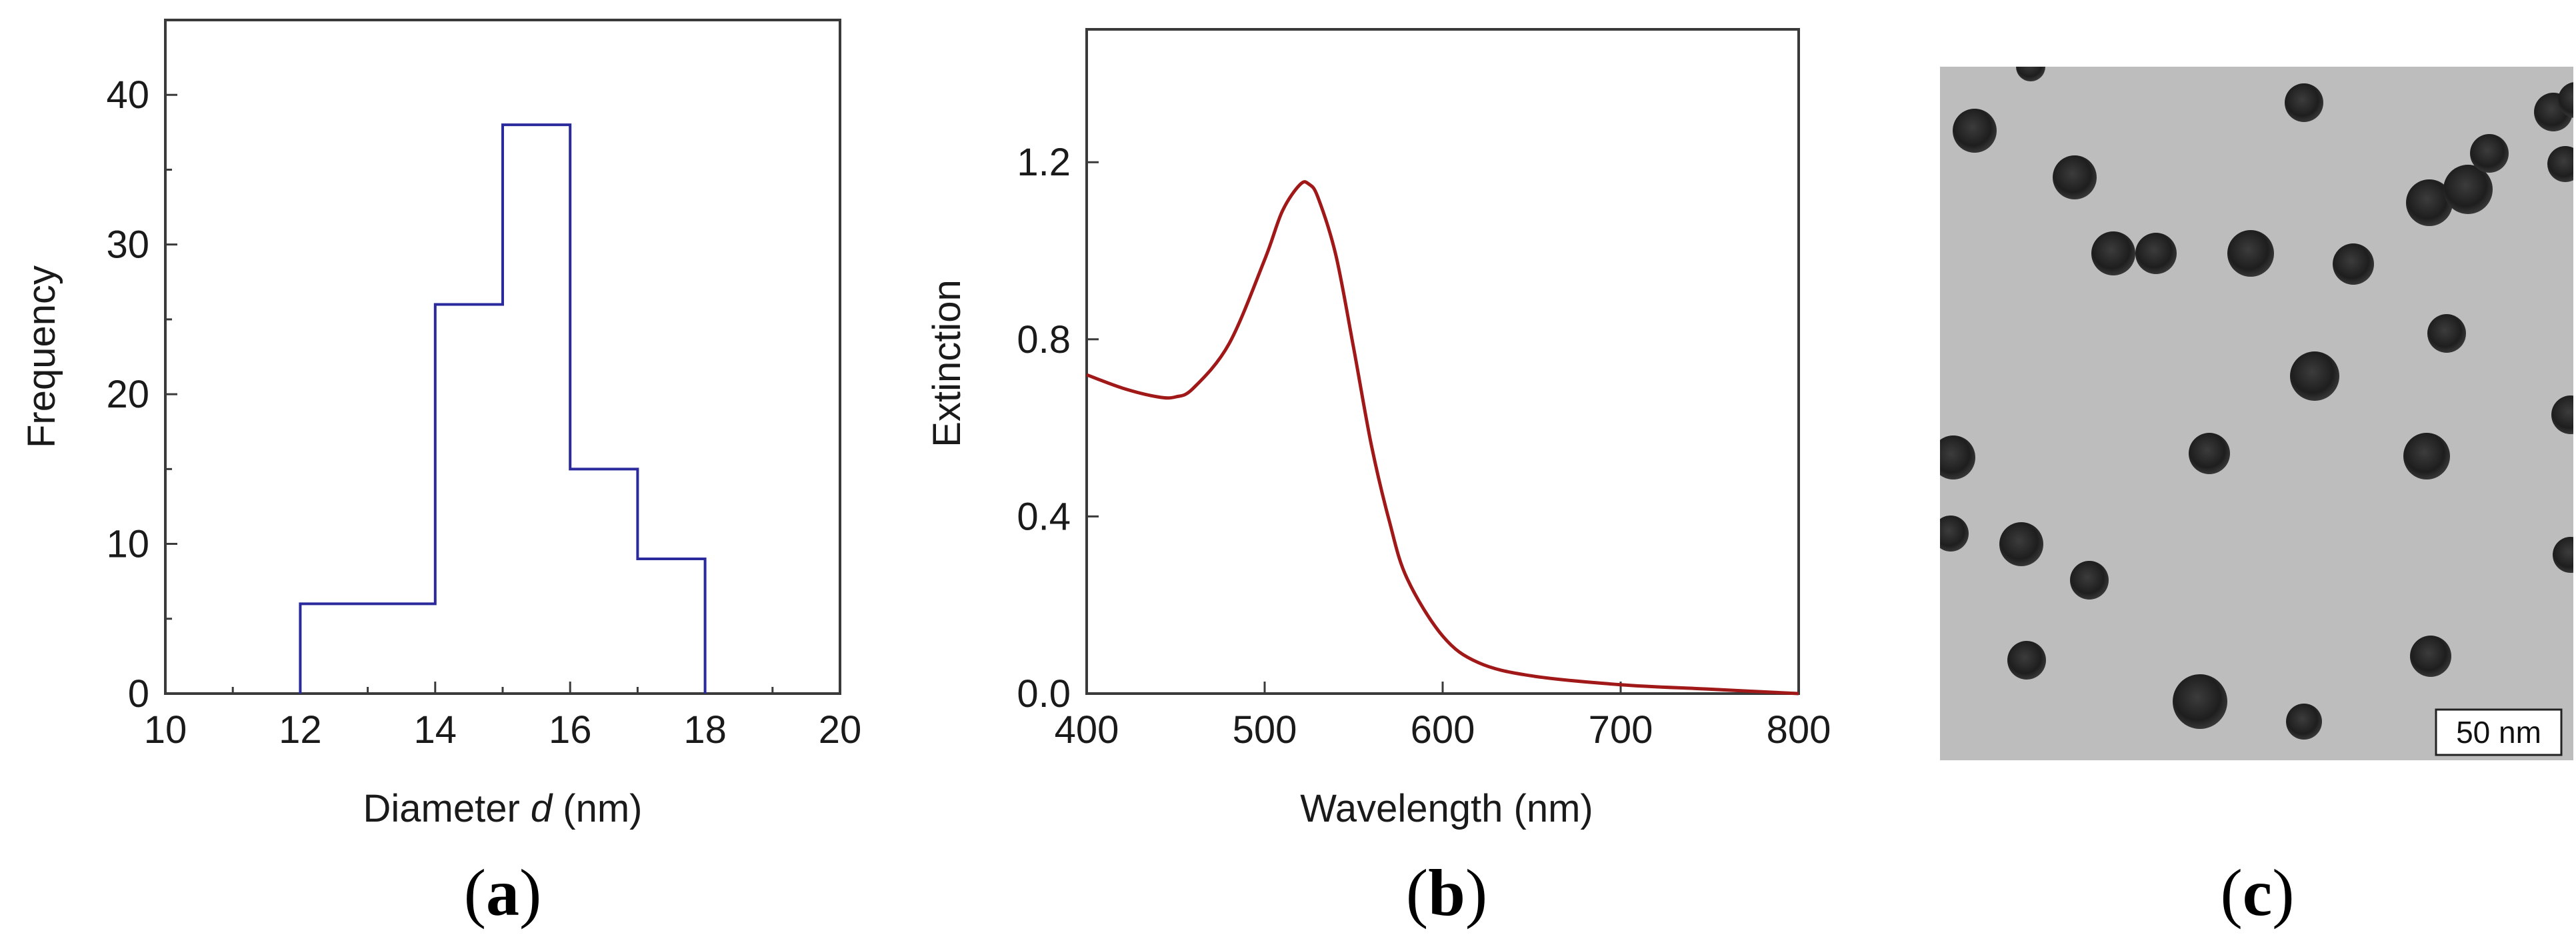  Describe the element at coordinates (1058, 428) in the screenshot. I see `spectrum-y-ticks: 0.0 0.4 0.8 1.2` at that location.